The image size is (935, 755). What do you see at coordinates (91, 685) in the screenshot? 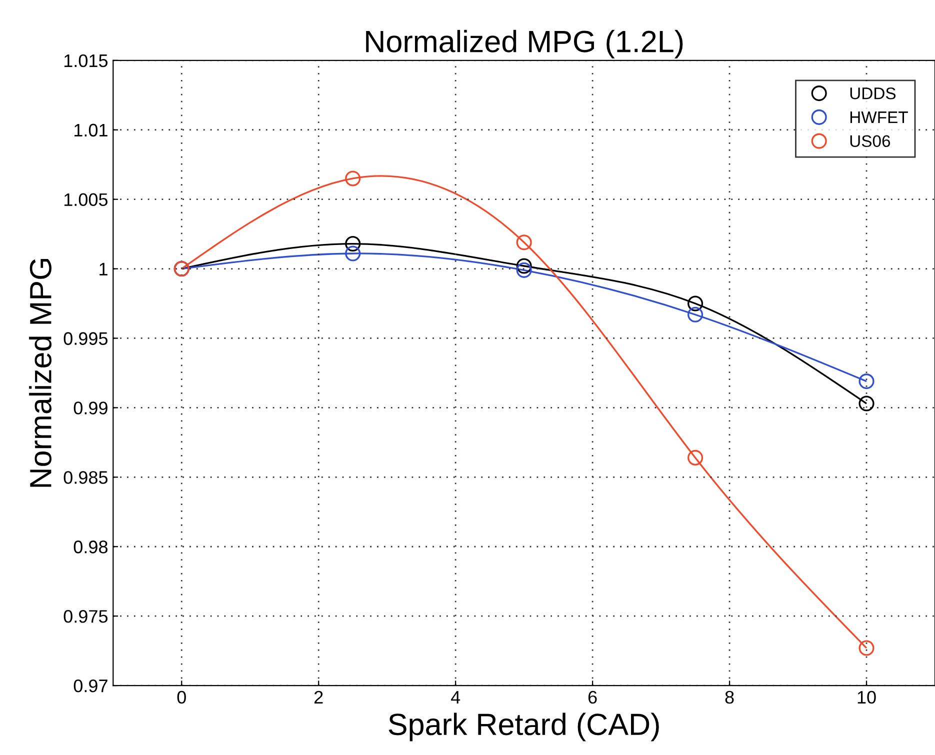
I see `y-tick-label: 0.97` at bounding box center [91, 685].